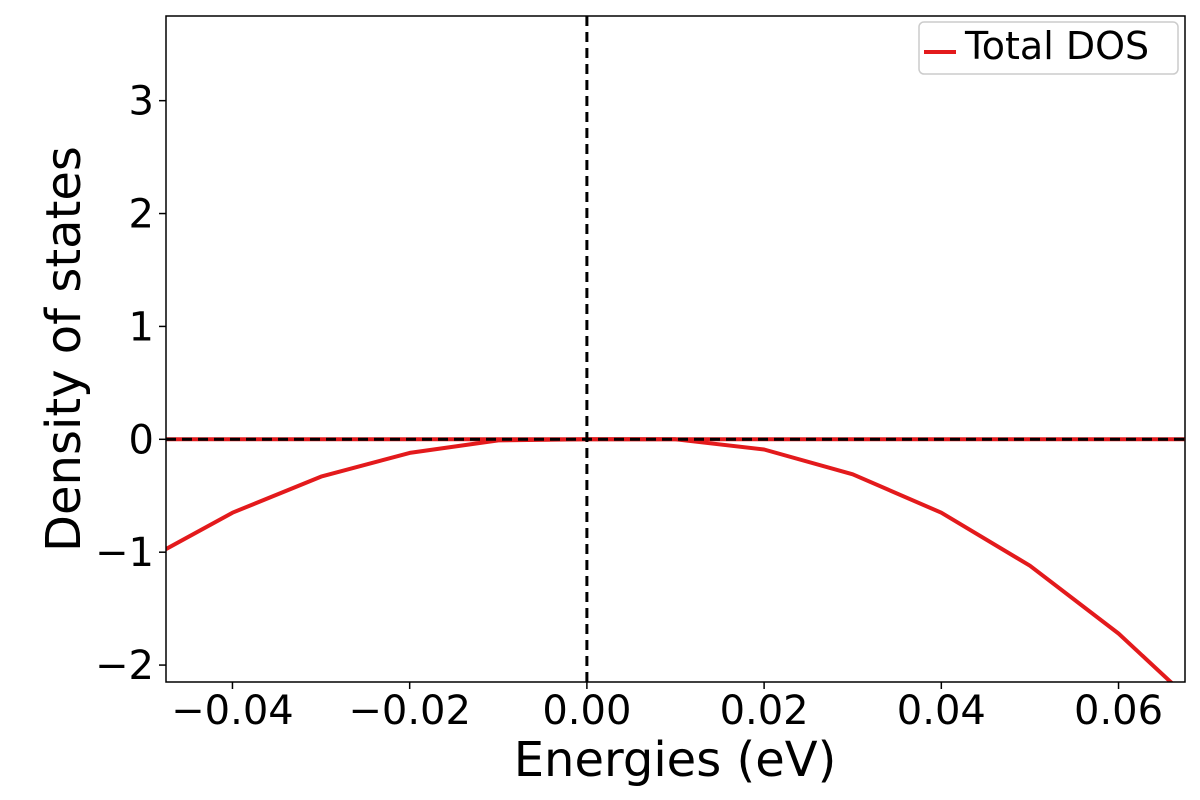 The image size is (1200, 800). I want to click on legend: Total DOS, so click(1048, 48).